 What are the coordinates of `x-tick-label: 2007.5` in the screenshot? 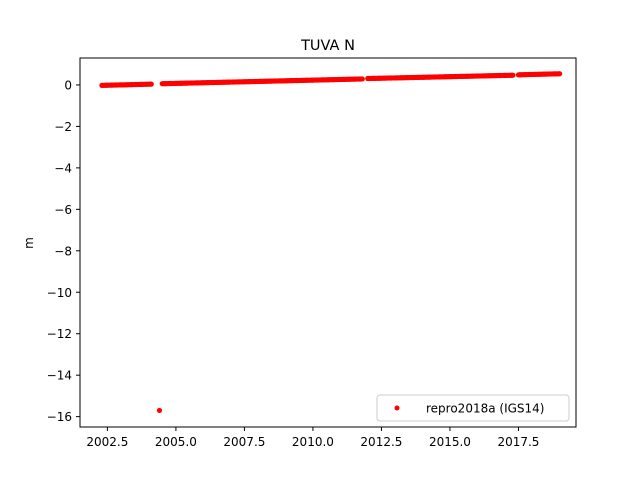 It's located at (244, 442).